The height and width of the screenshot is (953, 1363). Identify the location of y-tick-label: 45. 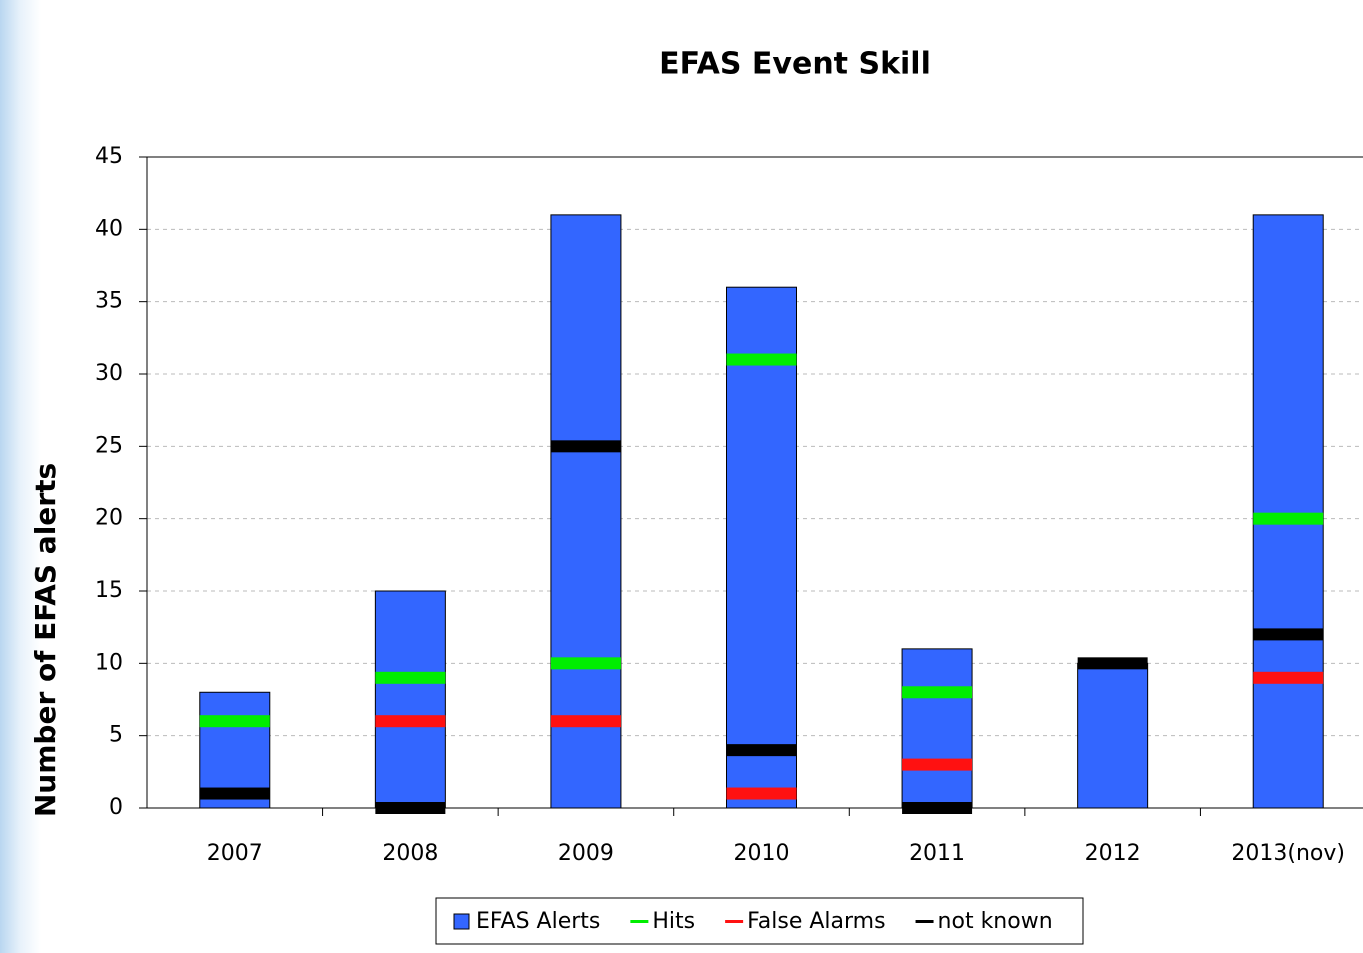
(109, 156).